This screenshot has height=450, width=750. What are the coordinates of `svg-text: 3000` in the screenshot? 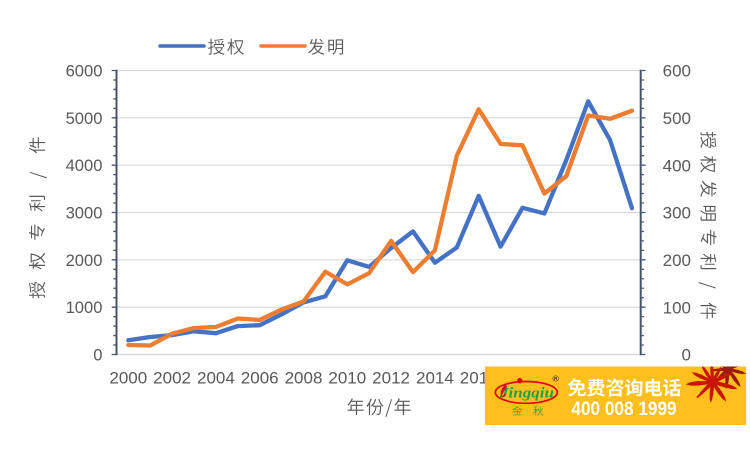 It's located at (84, 213).